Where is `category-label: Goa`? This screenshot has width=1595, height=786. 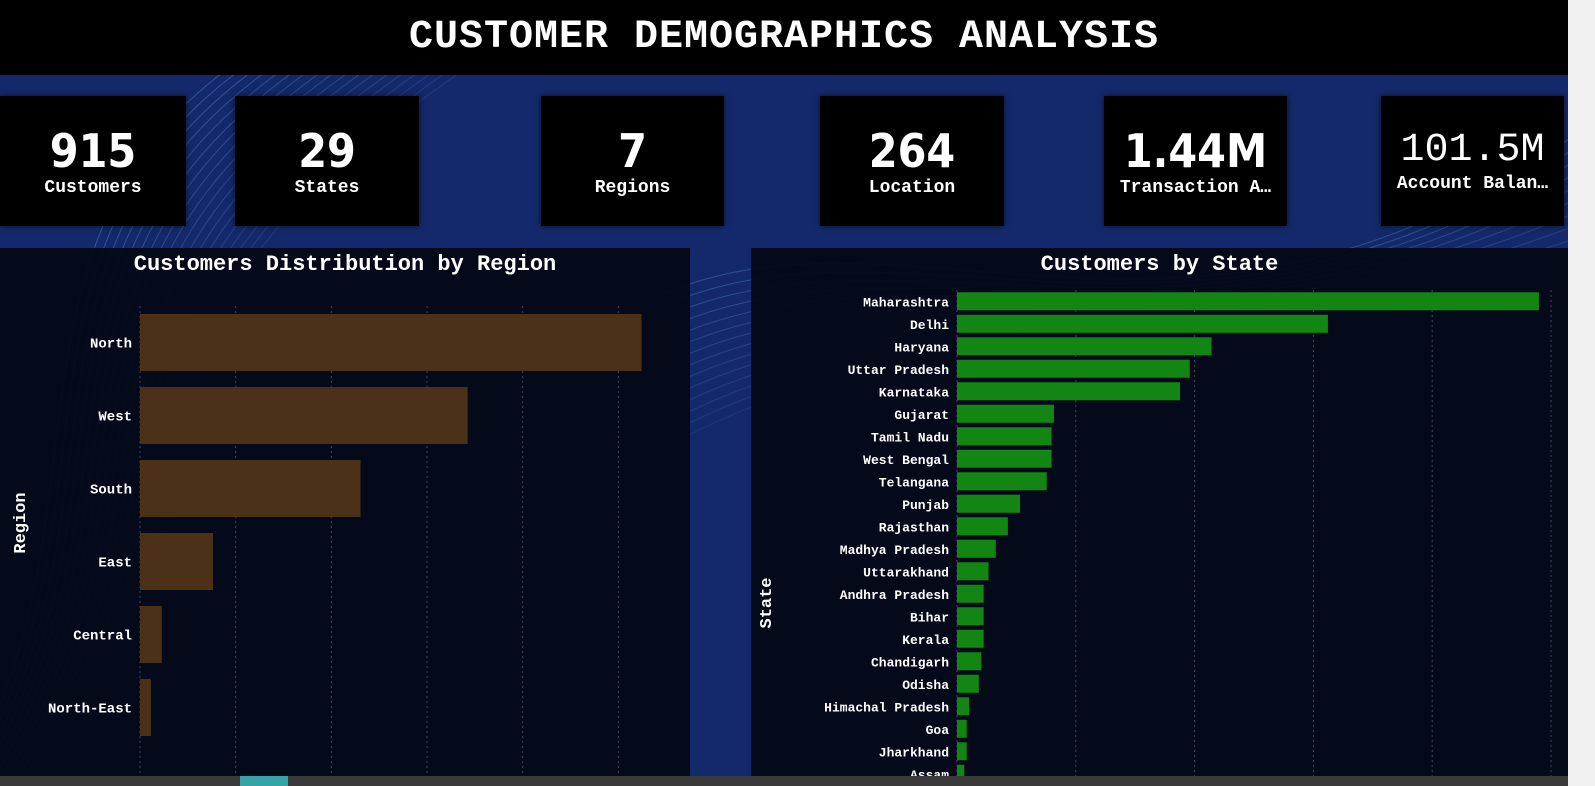
category-label: Goa is located at coordinates (938, 730).